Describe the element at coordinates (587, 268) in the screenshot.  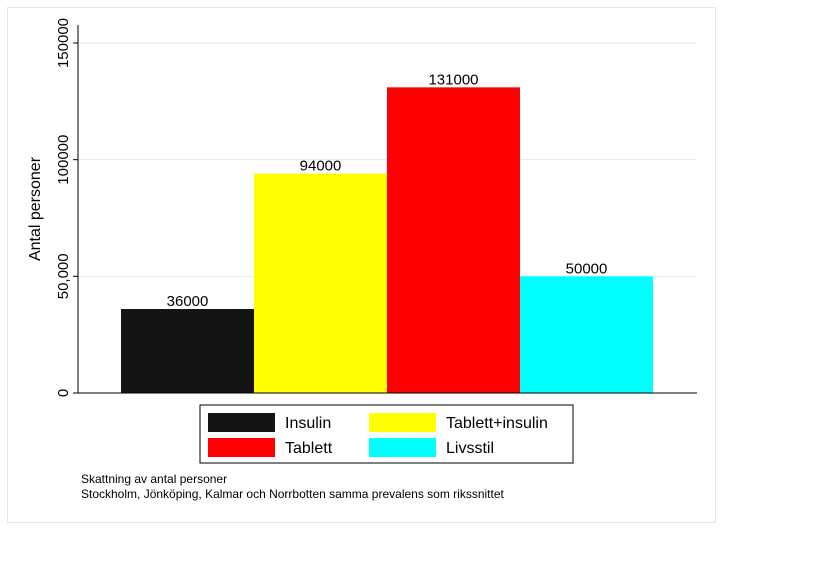
I see `data-label-livsstil: 50000` at that location.